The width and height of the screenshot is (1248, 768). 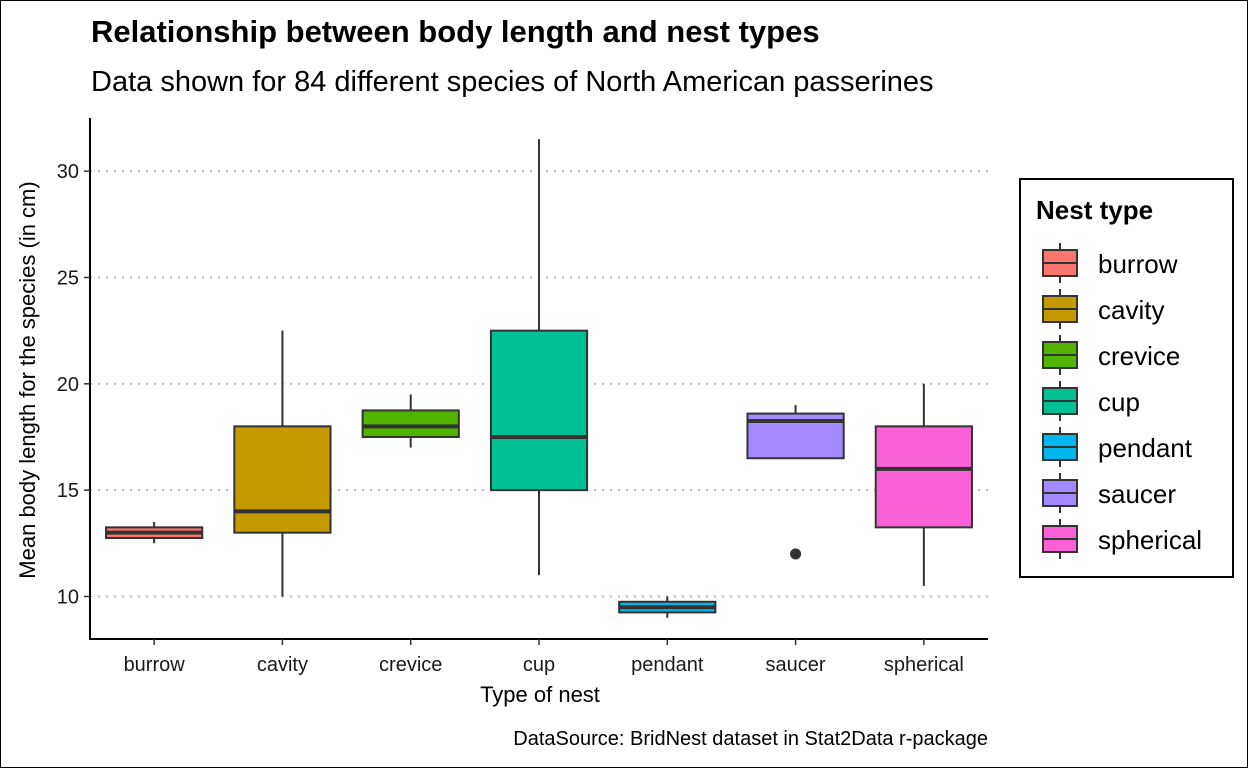 I want to click on legend-label-cavity: cavity, so click(x=1131, y=310).